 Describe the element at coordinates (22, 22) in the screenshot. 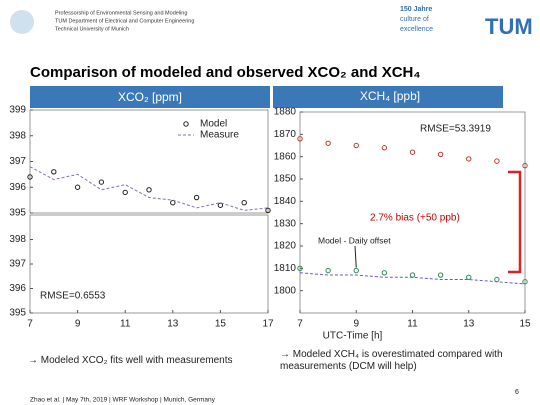

I see `logo-globe` at that location.